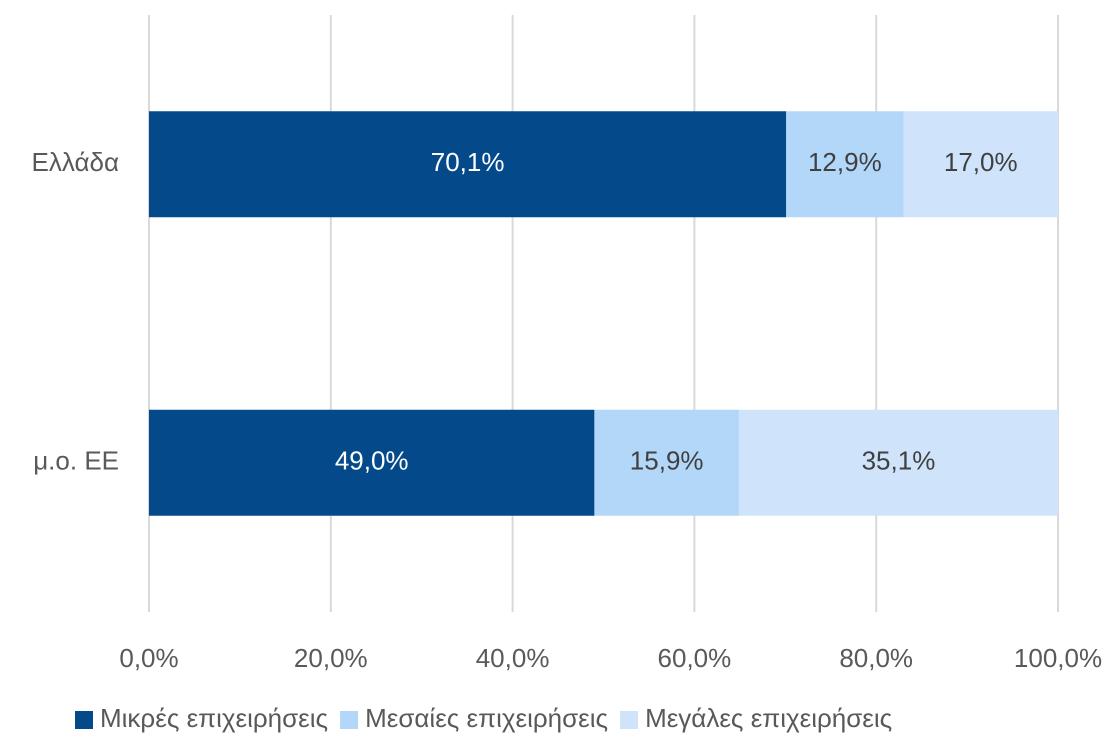 This screenshot has width=1112, height=737. I want to click on data-label: 70,1%, so click(468, 162).